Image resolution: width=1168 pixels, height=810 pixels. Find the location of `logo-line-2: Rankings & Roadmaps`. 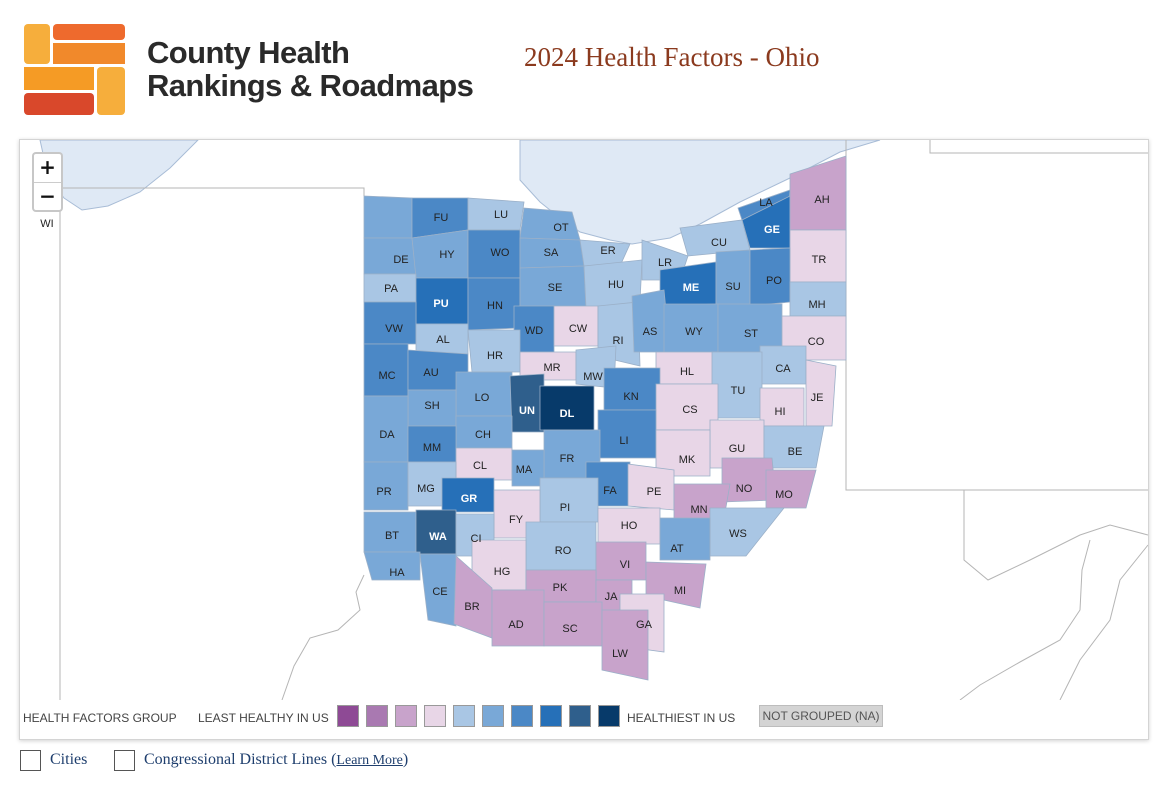

logo-line-2: Rankings & Roadmaps is located at coordinates (310, 85).